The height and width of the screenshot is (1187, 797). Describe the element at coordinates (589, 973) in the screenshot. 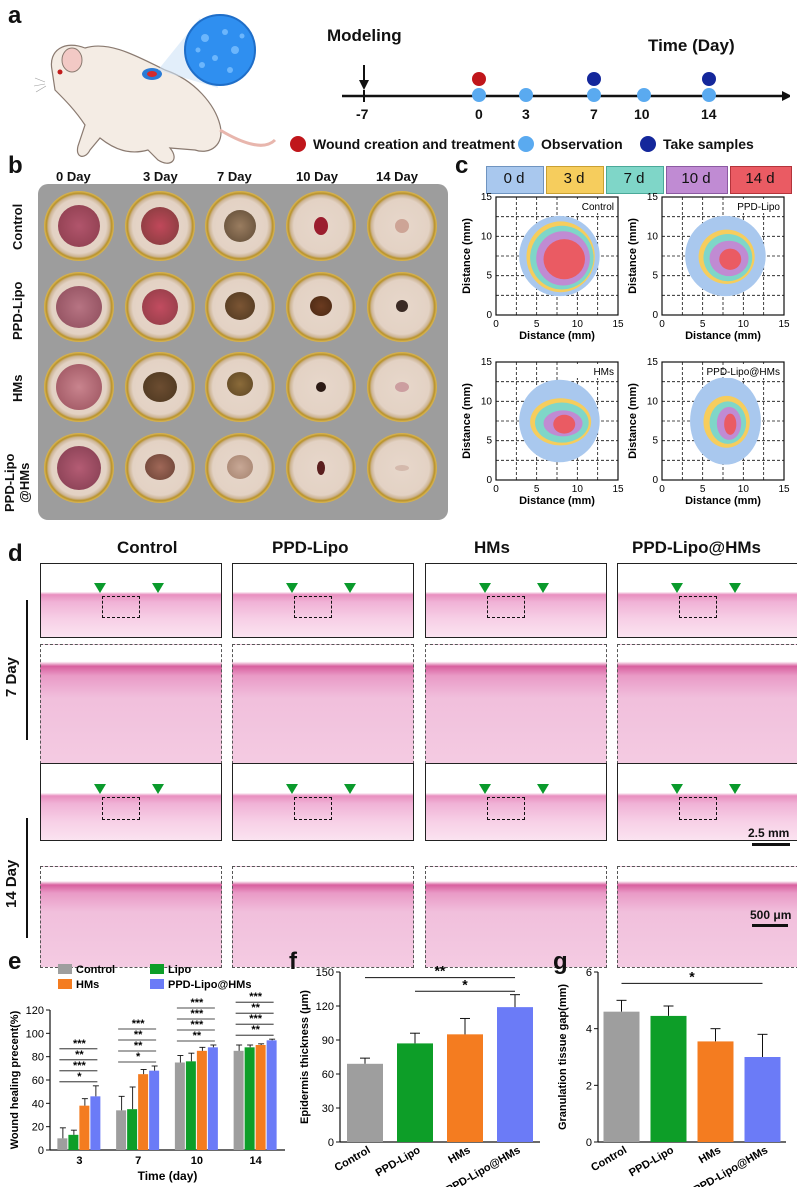

I see `y-tick-label: 6` at that location.